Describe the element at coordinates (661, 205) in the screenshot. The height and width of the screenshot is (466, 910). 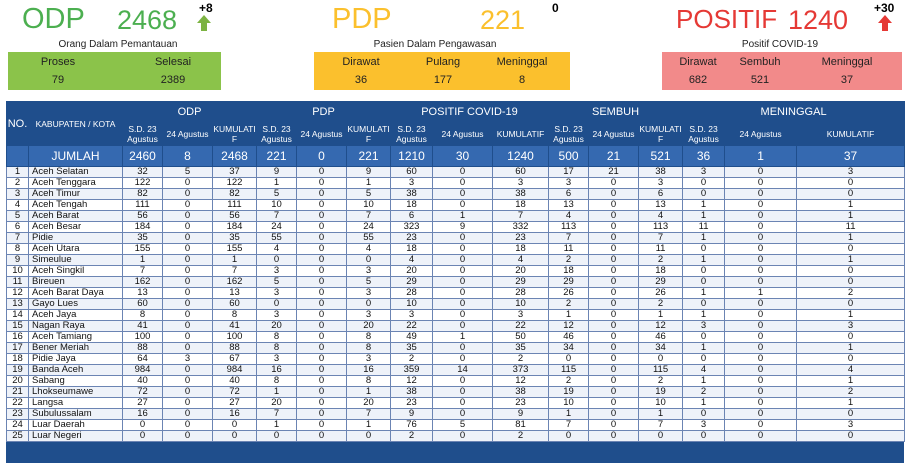
I see `table-cell: 13` at that location.